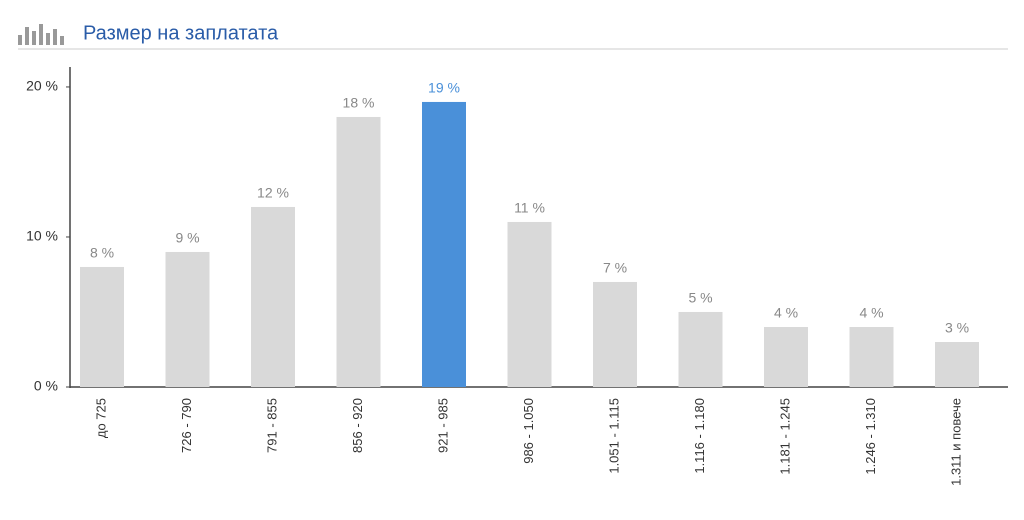 The height and width of the screenshot is (520, 1024). Describe the element at coordinates (529, 208) in the screenshot. I see `value-label: 11 %` at that location.